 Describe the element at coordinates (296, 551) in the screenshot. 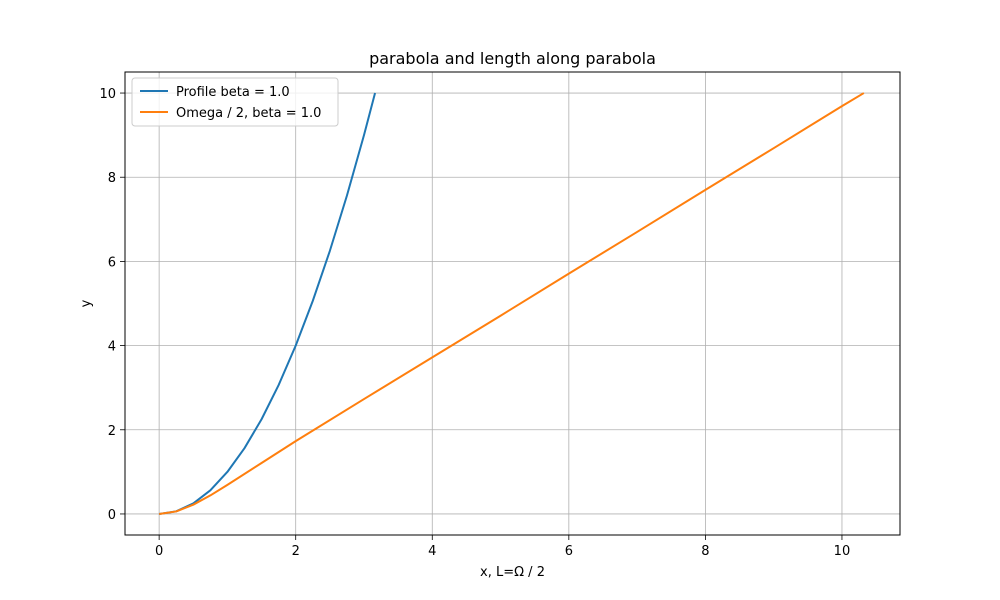

I see `x-tick-label: 2` at that location.